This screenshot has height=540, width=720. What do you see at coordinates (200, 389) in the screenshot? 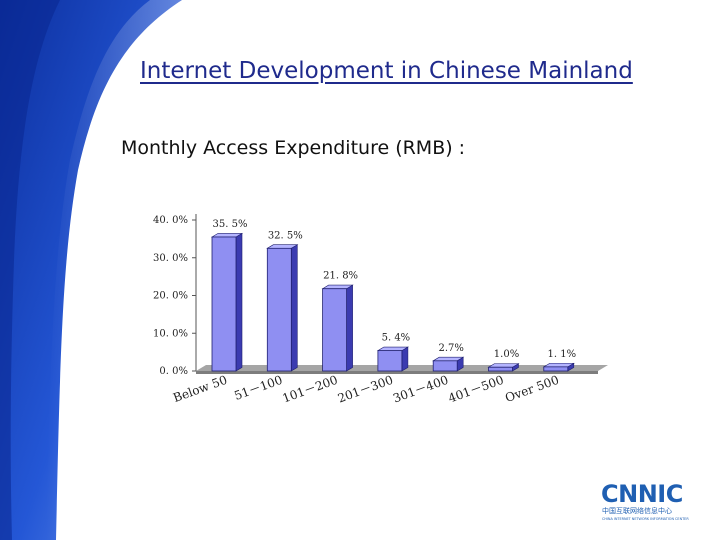
I see `x-tick-label: Below 50` at bounding box center [200, 389].